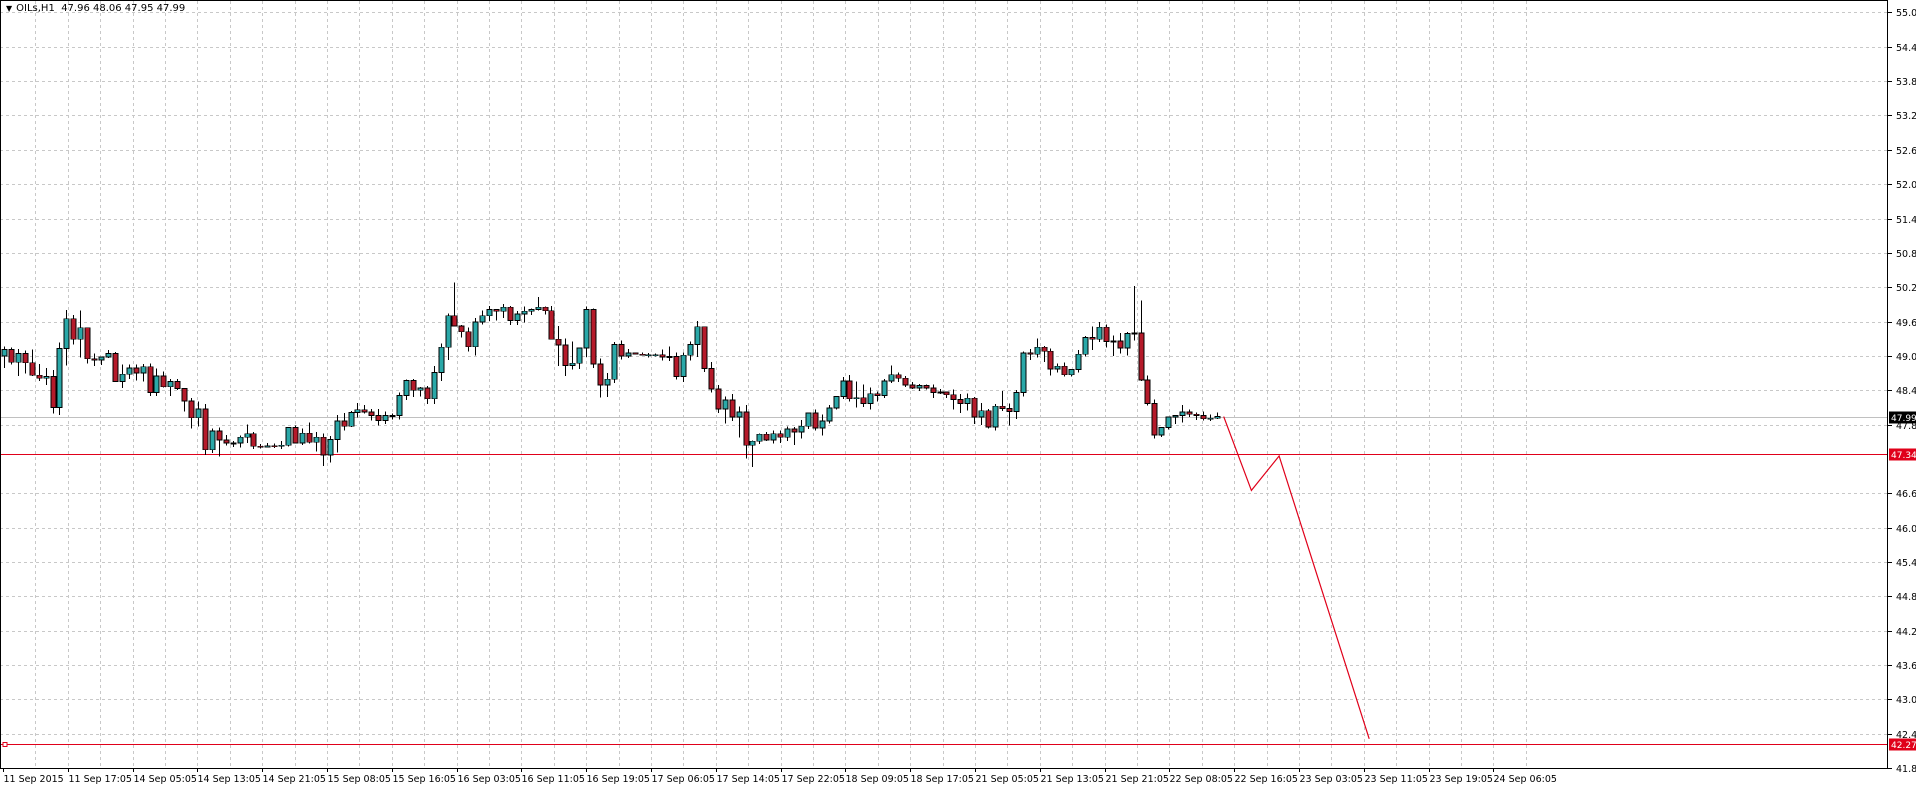  I want to click on x-tick-label: 17 Sep 22:05, so click(813, 779).